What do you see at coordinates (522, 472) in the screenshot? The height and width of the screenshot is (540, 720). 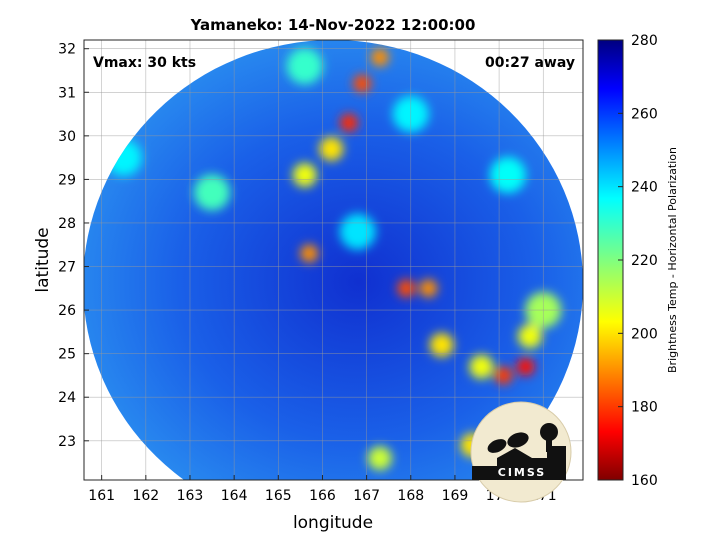 I see `logo-text: CIMSS` at bounding box center [522, 472].